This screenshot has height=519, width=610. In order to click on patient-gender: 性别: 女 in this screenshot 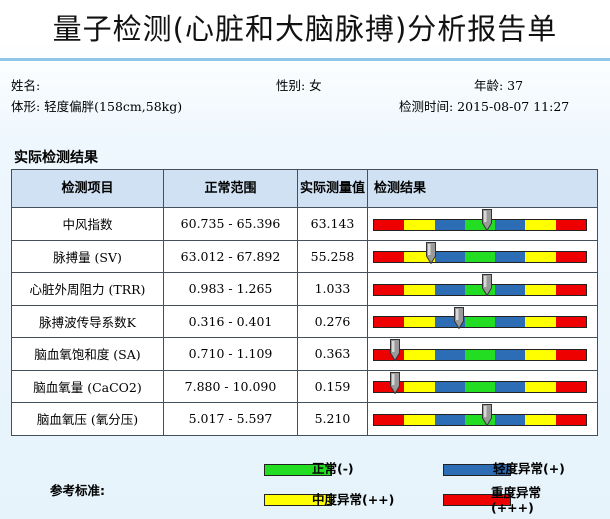, I will do `click(299, 85)`.